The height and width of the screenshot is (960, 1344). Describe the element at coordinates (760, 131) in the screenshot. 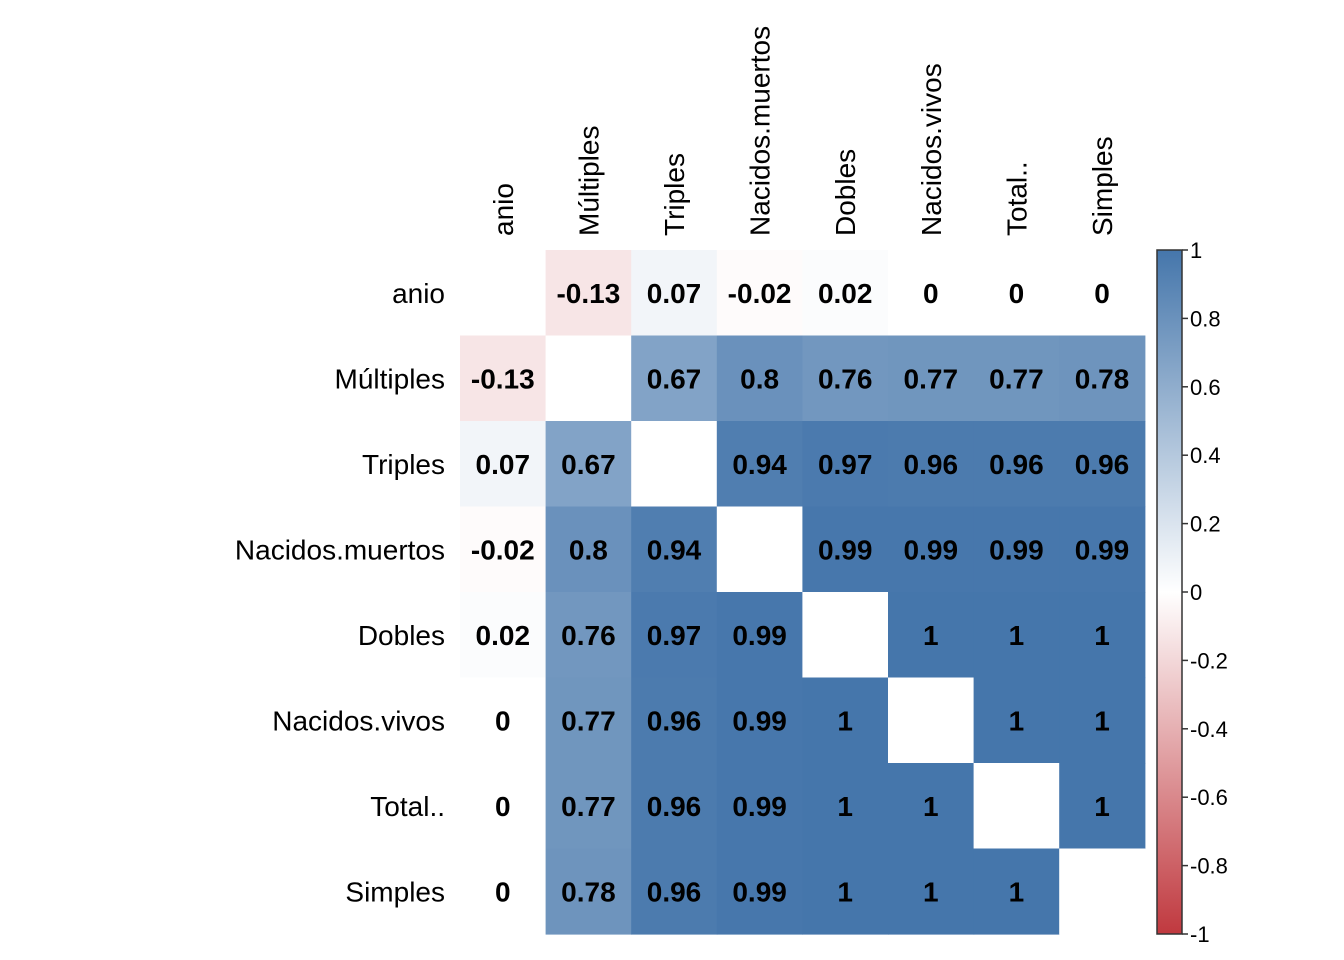

I see `column-label-nacidos-muertos: Nacidos.muertos` at that location.